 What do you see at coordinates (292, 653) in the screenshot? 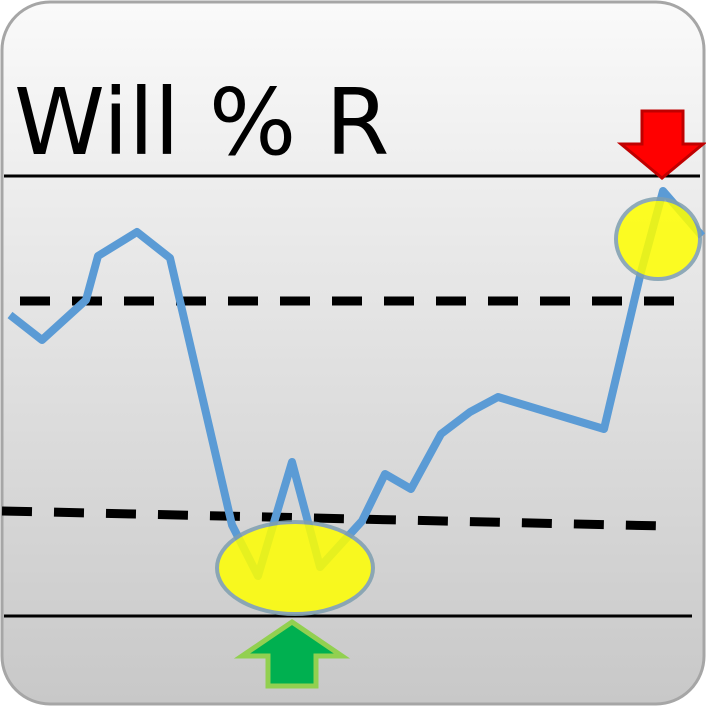
I see `arrow-up-icon` at bounding box center [292, 653].